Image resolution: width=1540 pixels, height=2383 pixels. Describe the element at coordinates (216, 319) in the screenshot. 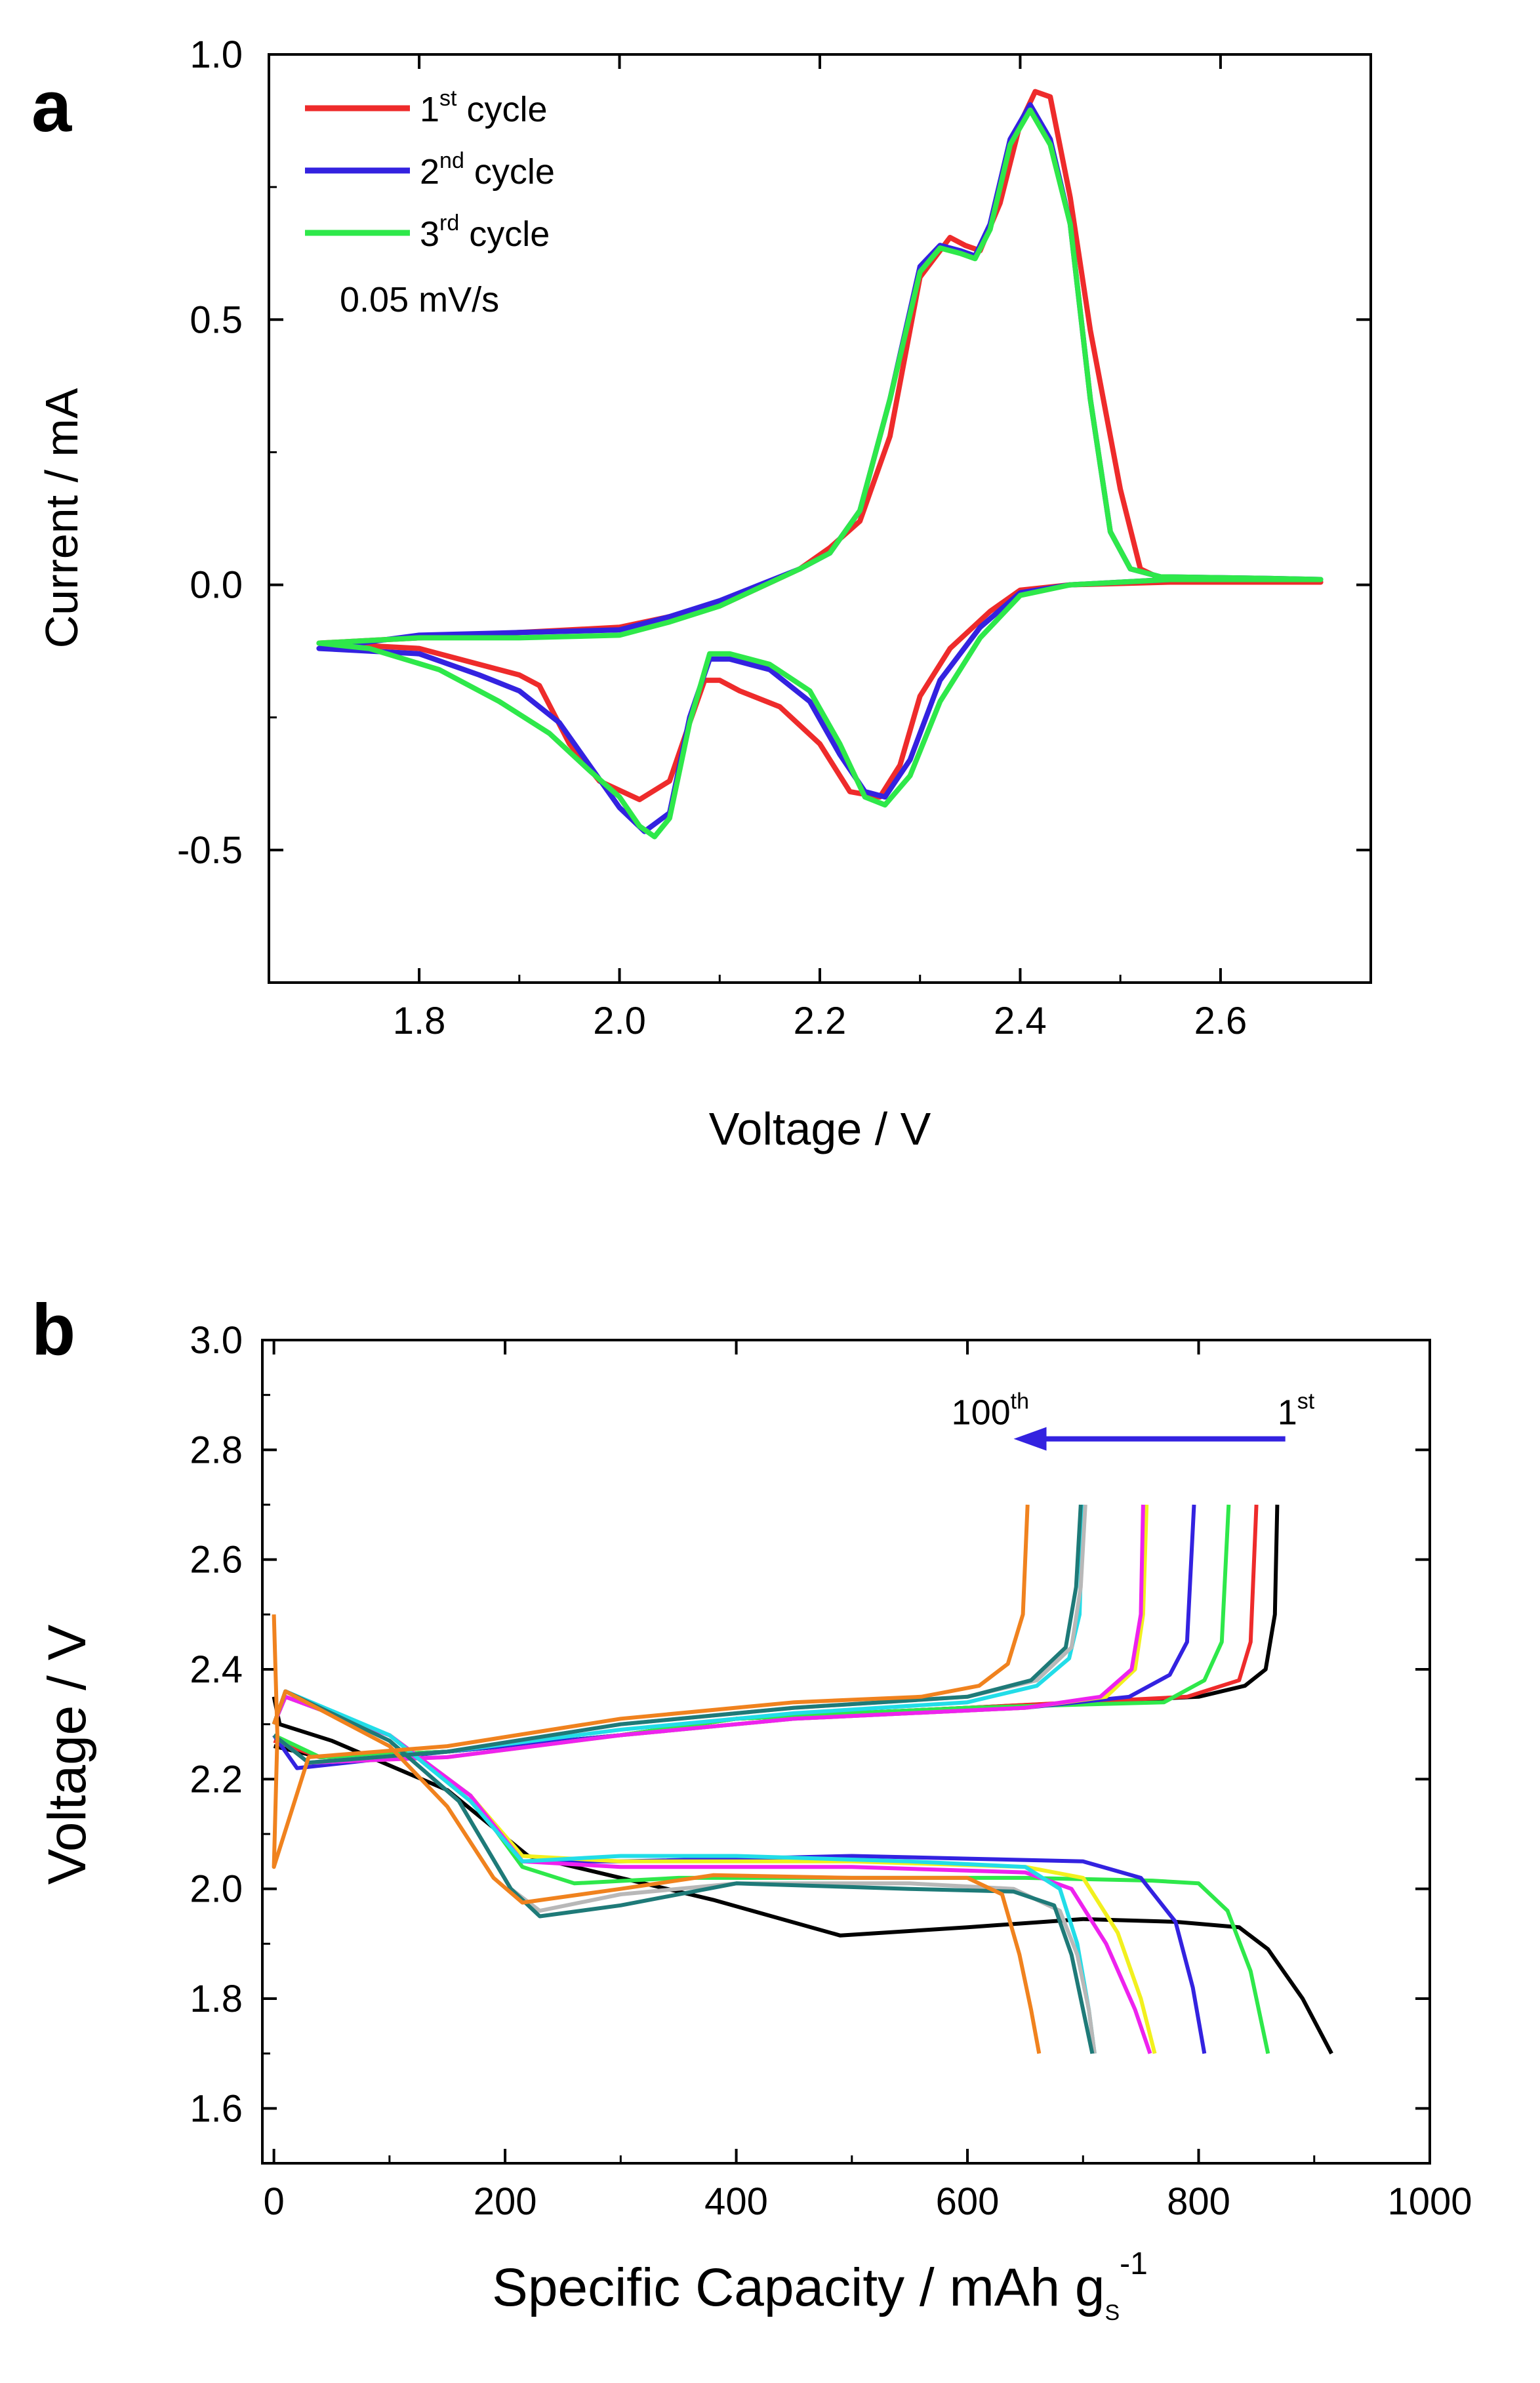

I see `a-y-tick-label: 0.5` at that location.